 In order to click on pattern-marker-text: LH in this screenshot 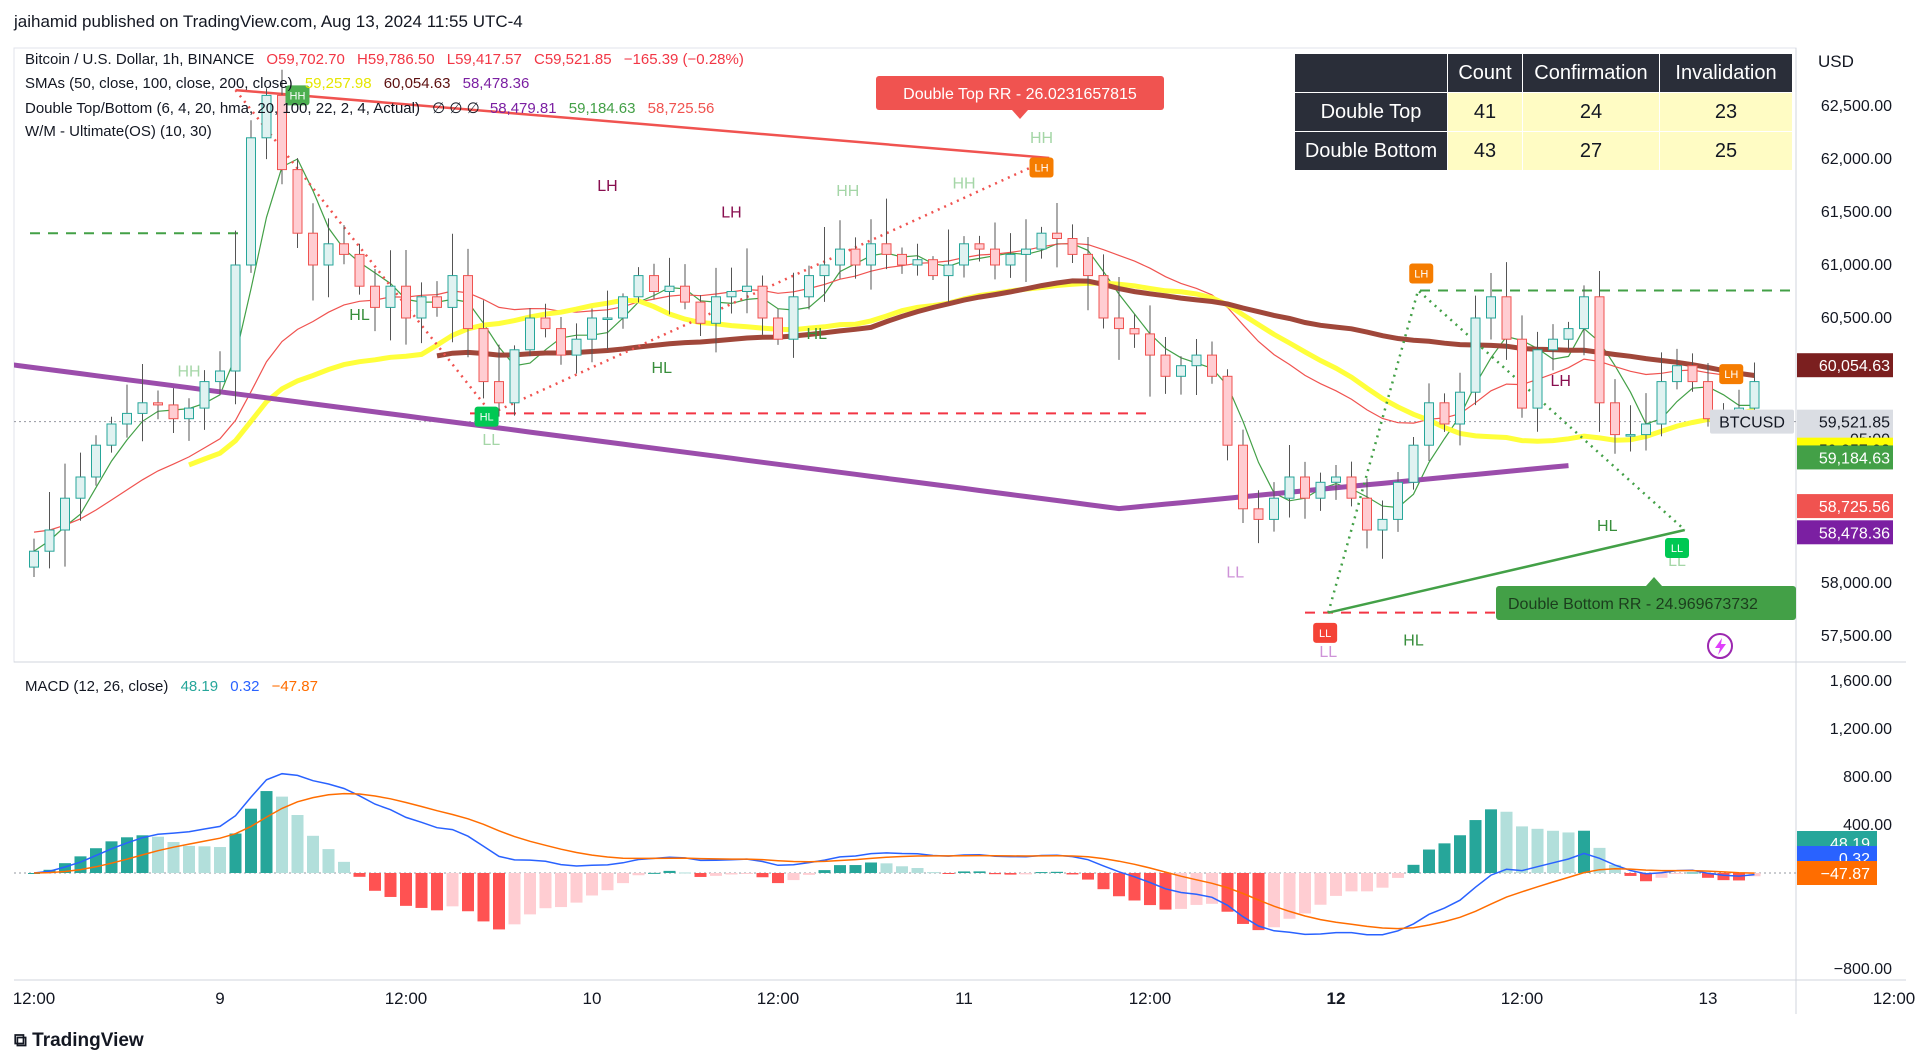, I will do `click(1421, 274)`.